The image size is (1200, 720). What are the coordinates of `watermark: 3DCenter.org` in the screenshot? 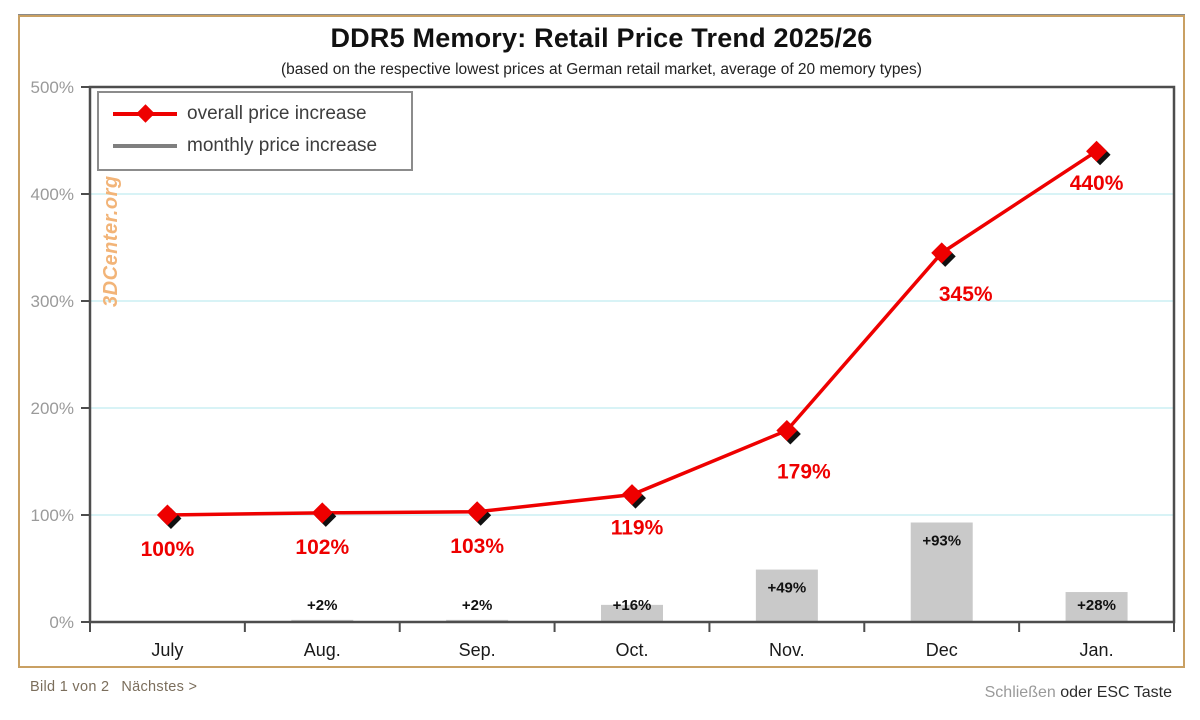 It's located at (111, 241).